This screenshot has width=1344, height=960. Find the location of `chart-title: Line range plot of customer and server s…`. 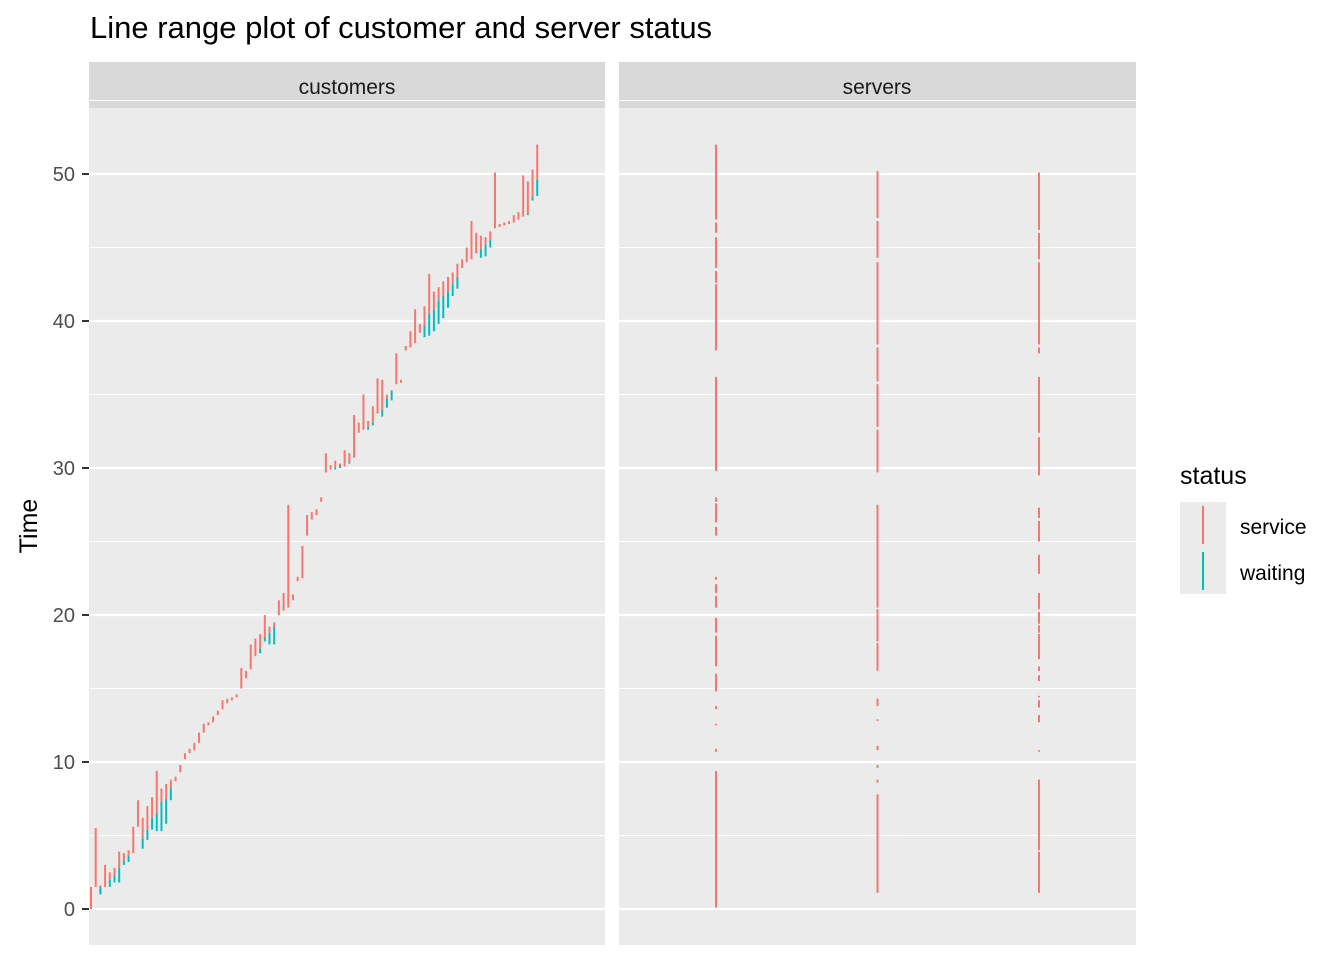

chart-title: Line range plot of customer and server s… is located at coordinates (401, 27).